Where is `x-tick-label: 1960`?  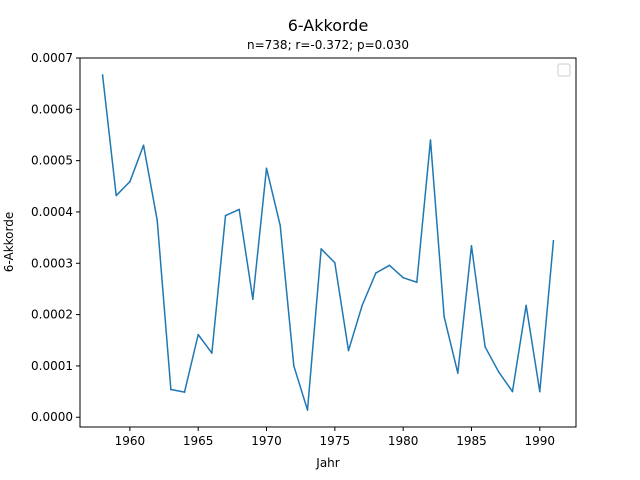
x-tick-label: 1960 is located at coordinates (130, 441).